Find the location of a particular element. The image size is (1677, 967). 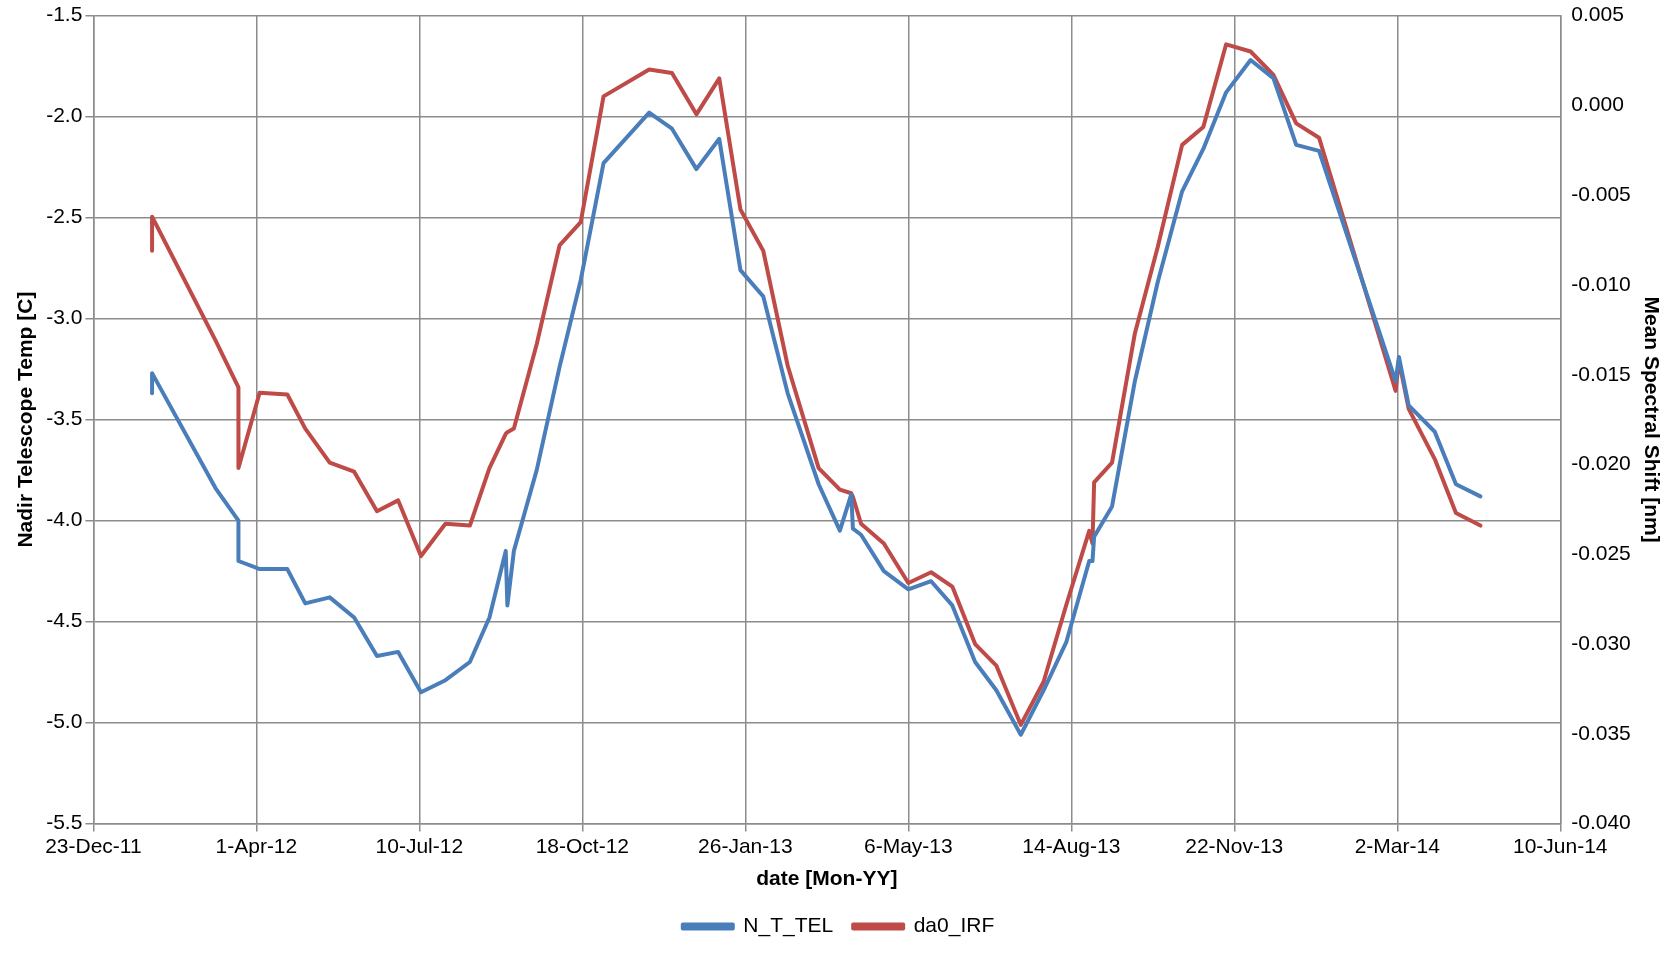

y2-tick-label: -0.040 is located at coordinates (1601, 822).